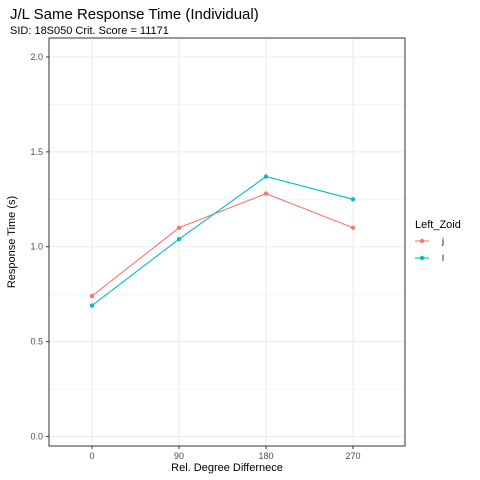 The height and width of the screenshot is (480, 480). I want to click on x-tick-label: 180, so click(265, 456).